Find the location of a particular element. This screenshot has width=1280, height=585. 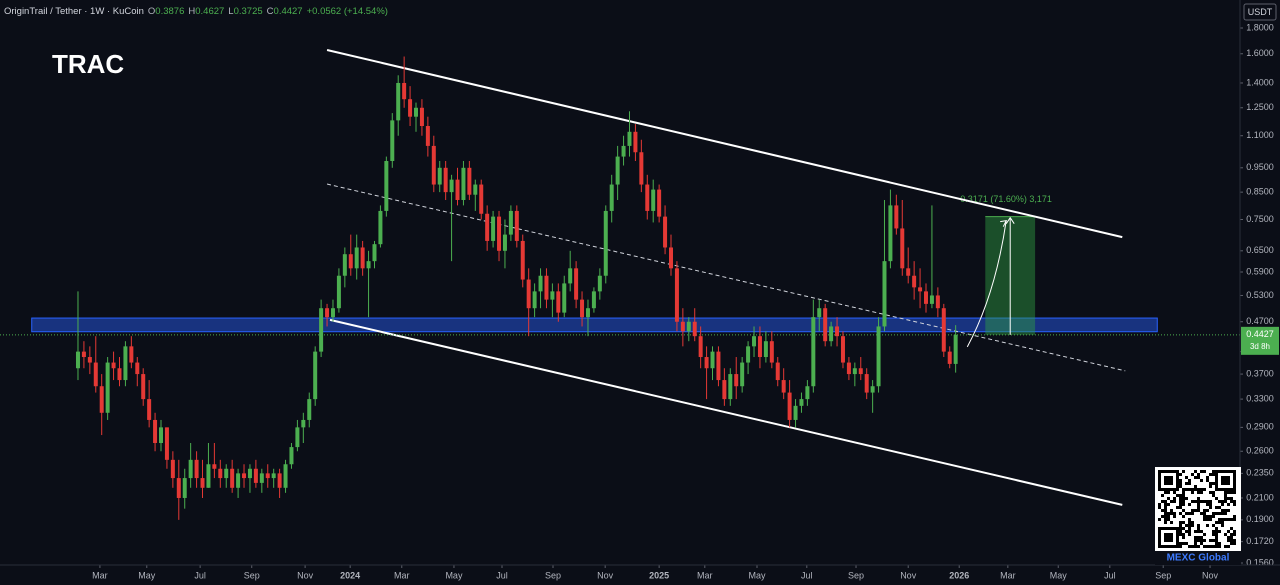

watermark: MEXC Global is located at coordinates (1198, 558).